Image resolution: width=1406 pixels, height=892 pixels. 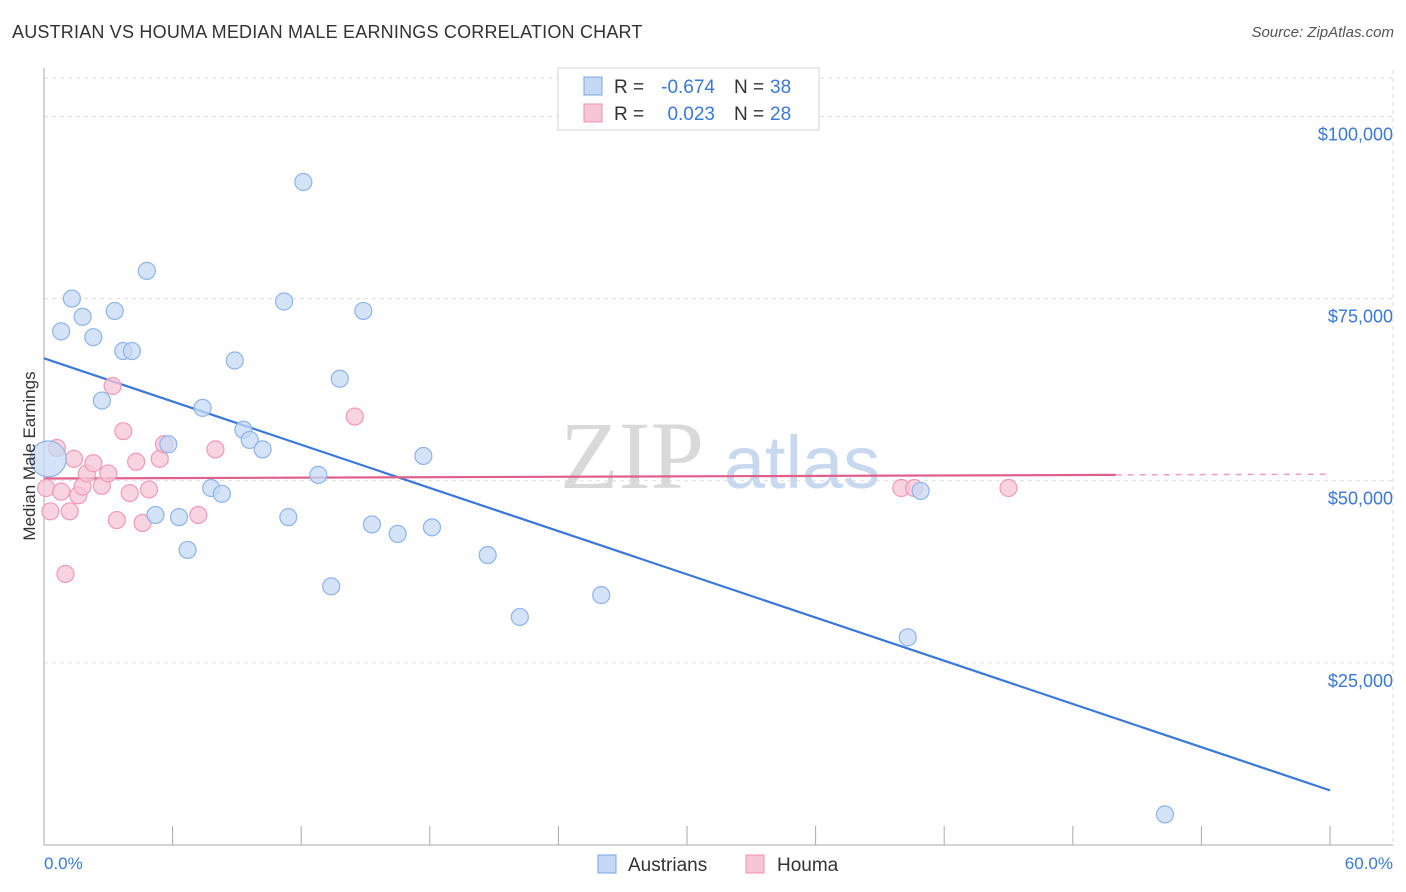 What do you see at coordinates (749, 87) in the screenshot?
I see `stats-n-label-austrians: N =` at bounding box center [749, 87].